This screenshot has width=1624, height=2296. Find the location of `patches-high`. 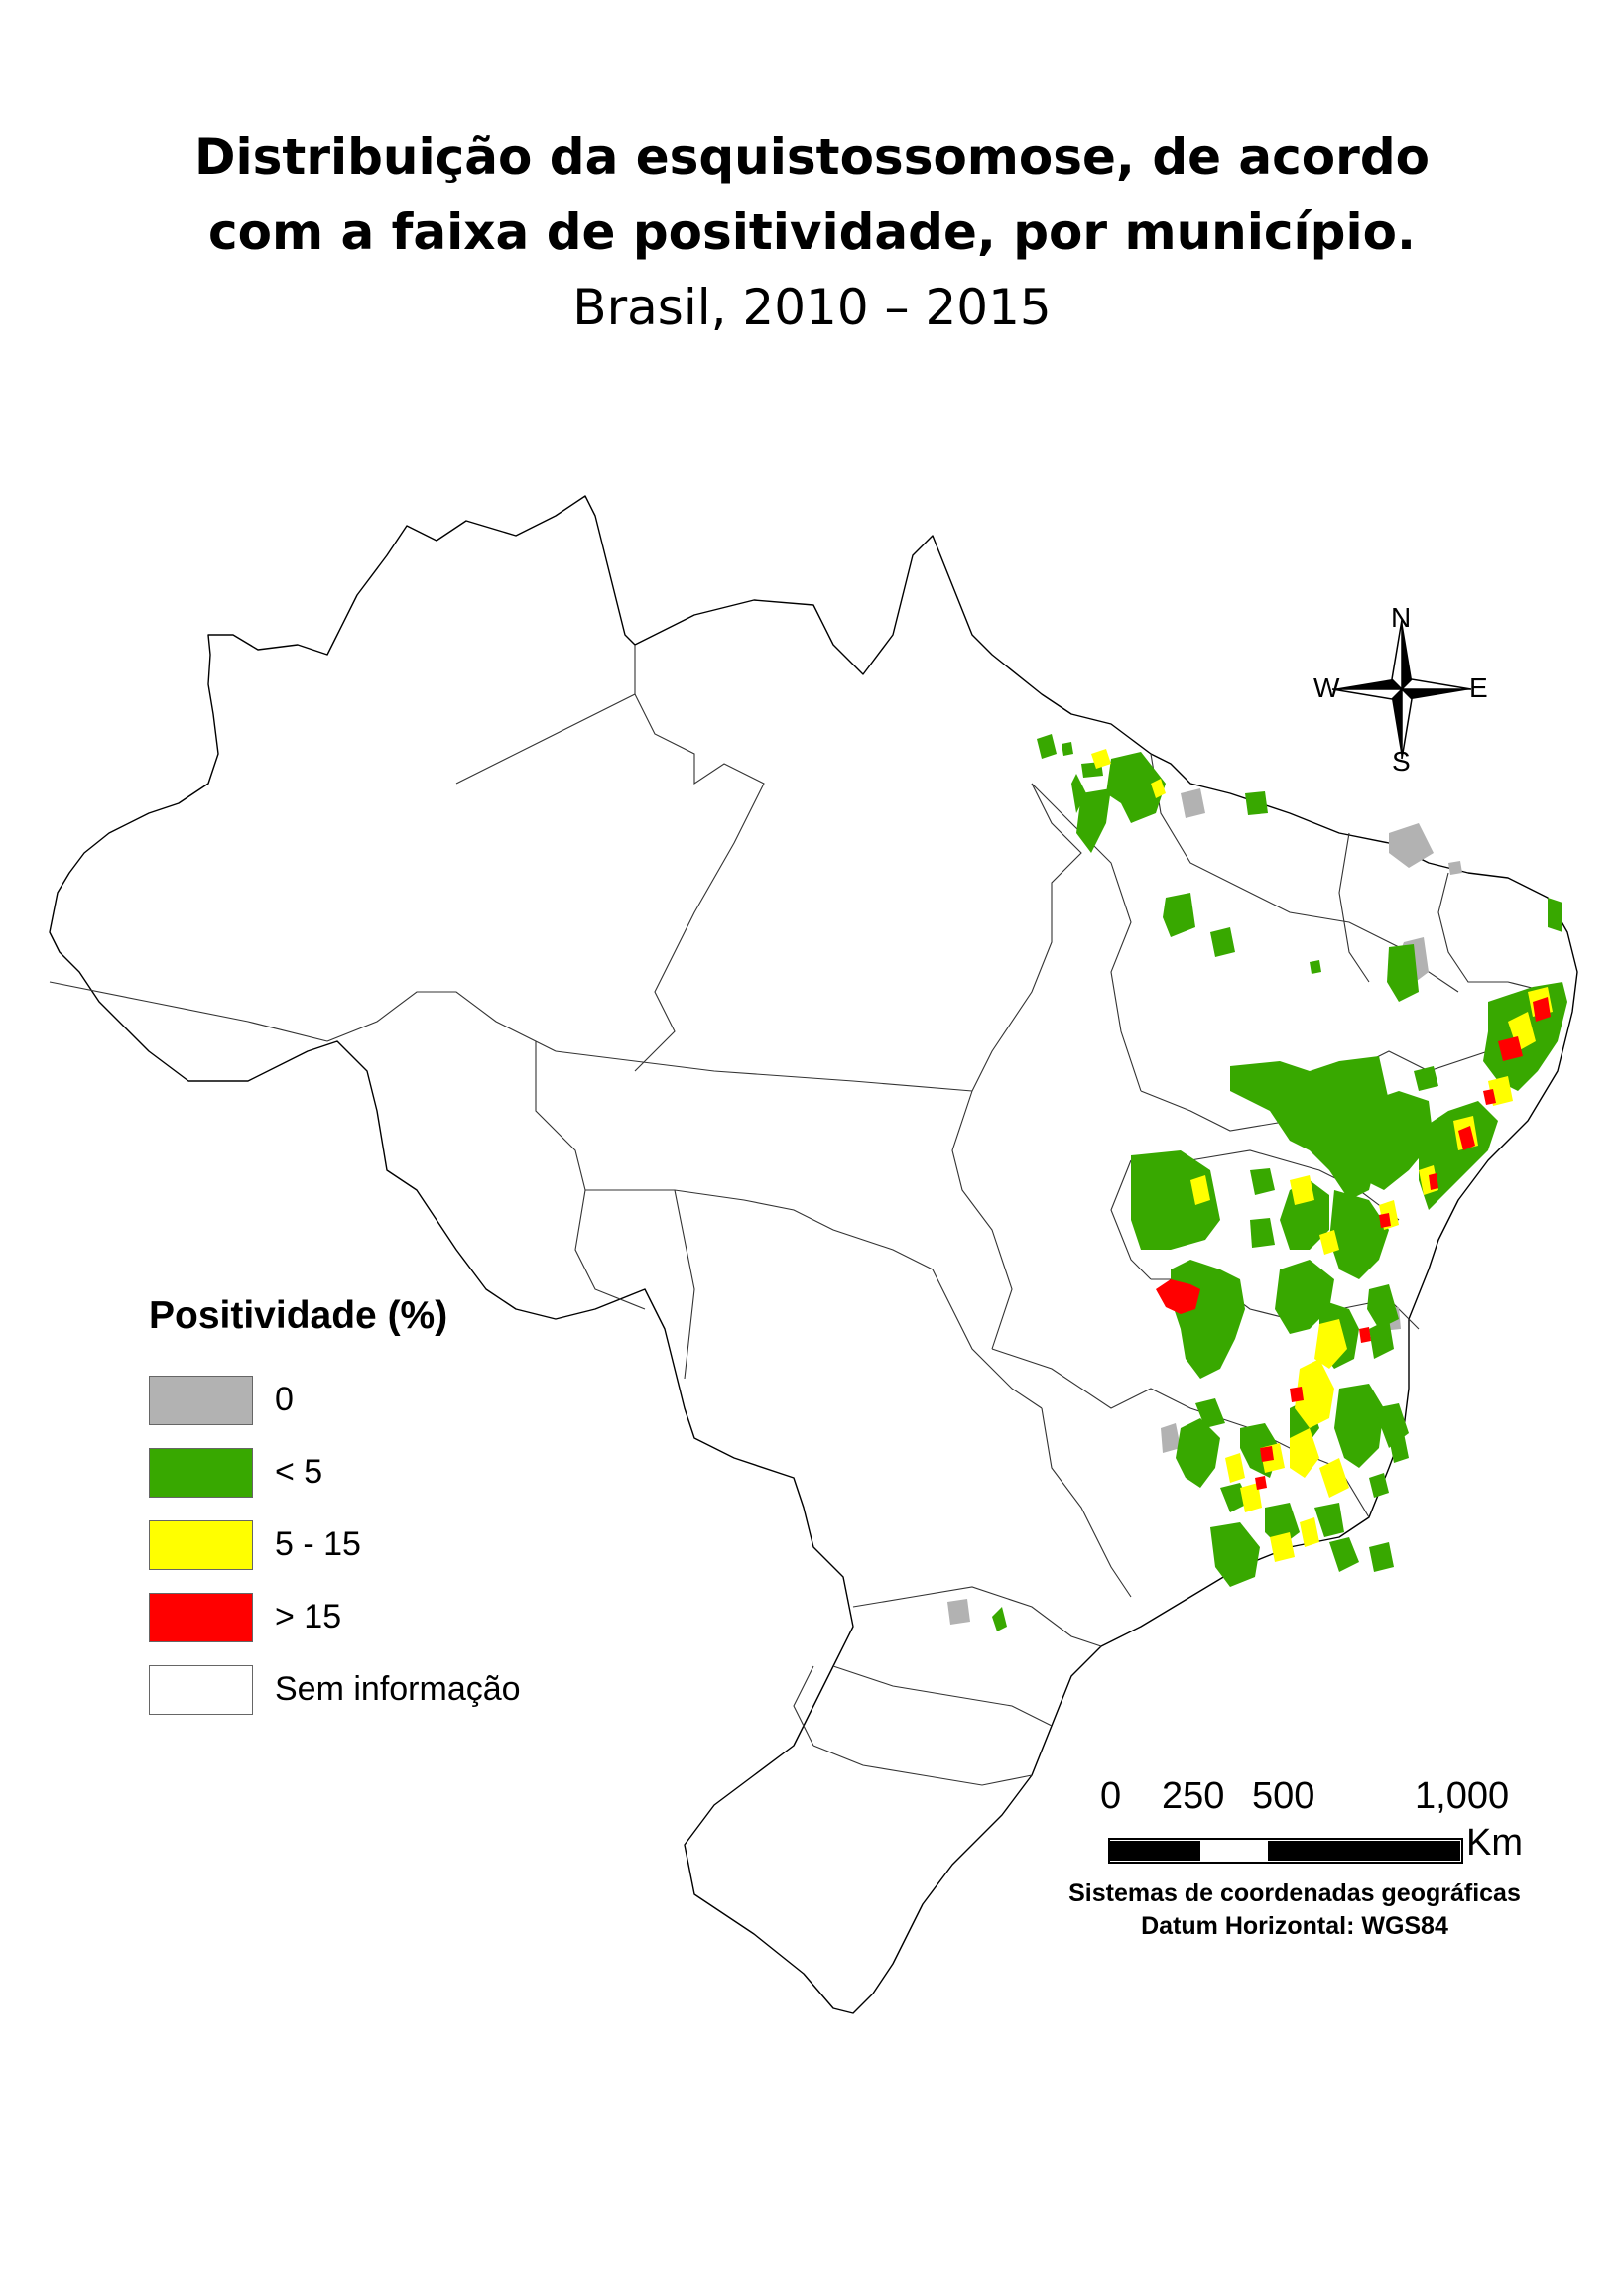

patches-high is located at coordinates (1353, 1243).